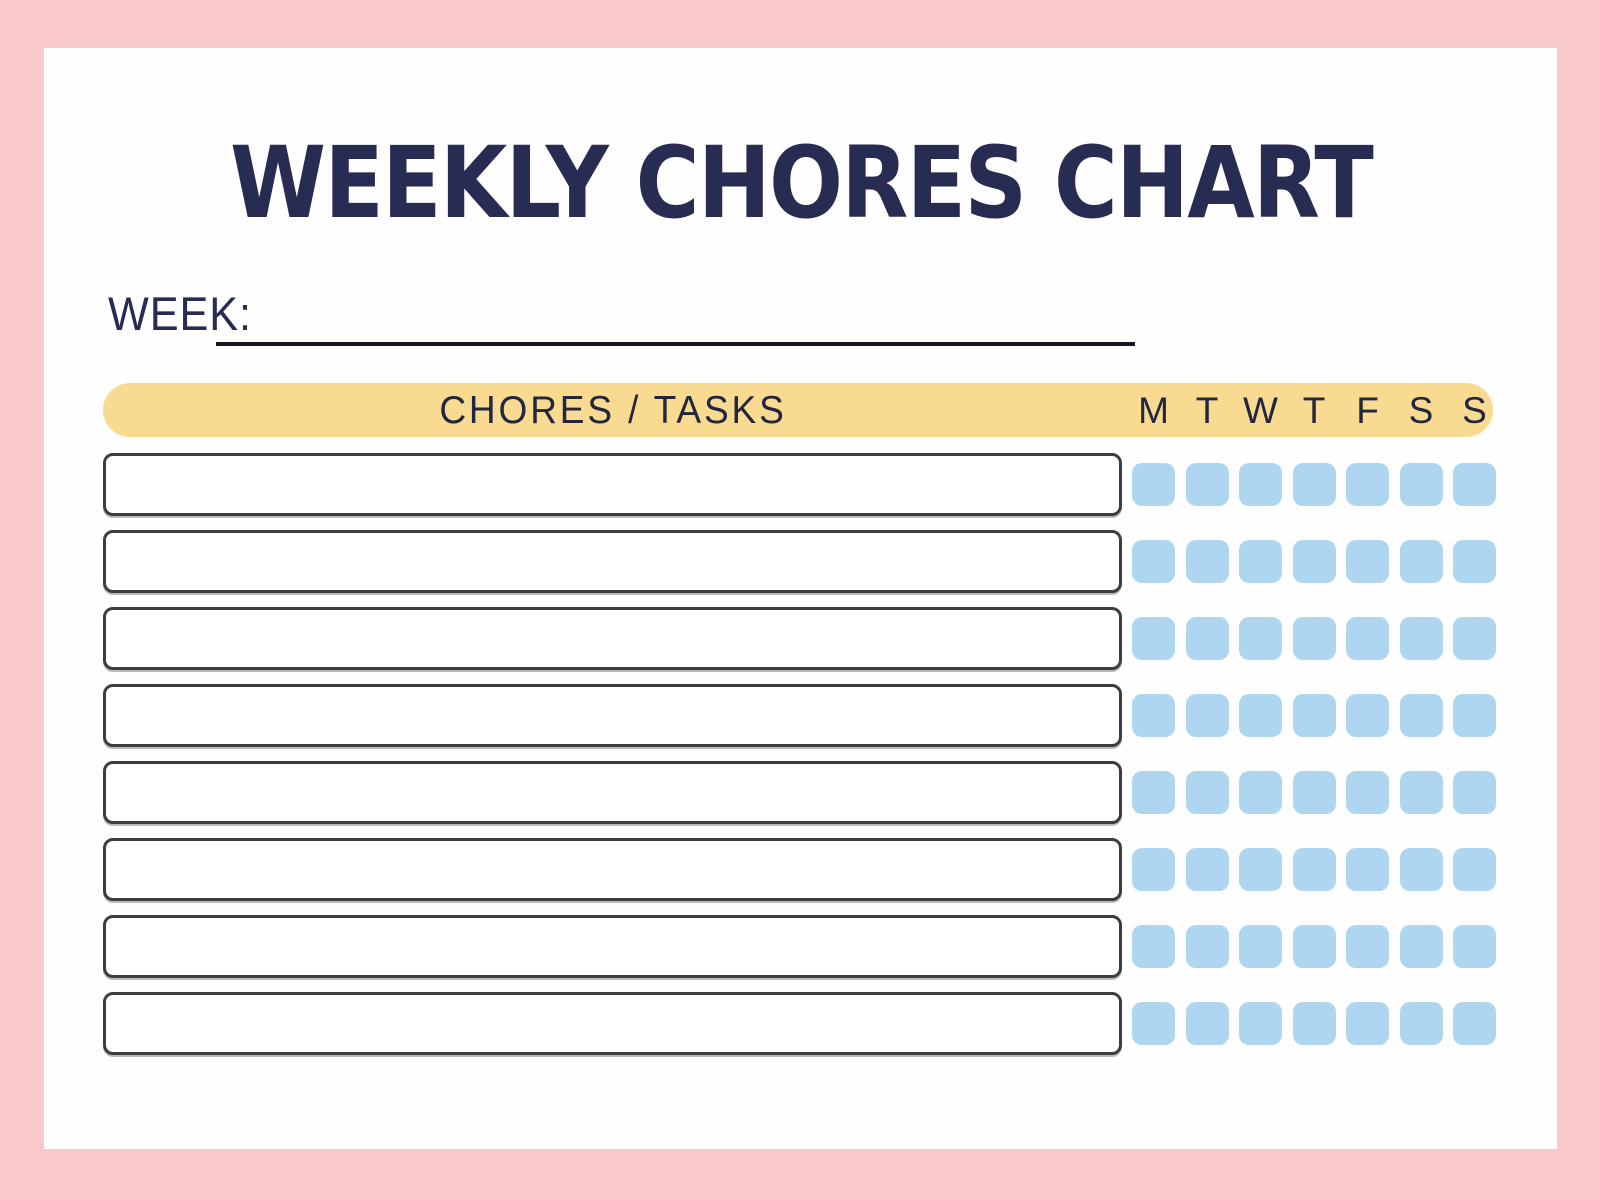 Image resolution: width=1600 pixels, height=1200 pixels. I want to click on day-letters-row: M T W T F S S, so click(1314, 410).